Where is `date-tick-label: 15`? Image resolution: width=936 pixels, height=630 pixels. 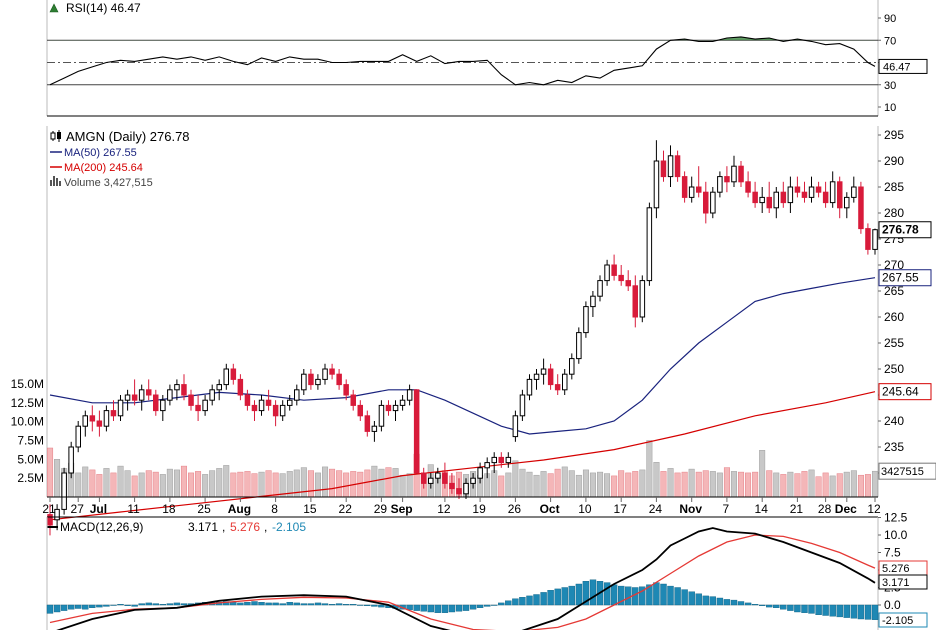
date-tick-label: 15 is located at coordinates (310, 509).